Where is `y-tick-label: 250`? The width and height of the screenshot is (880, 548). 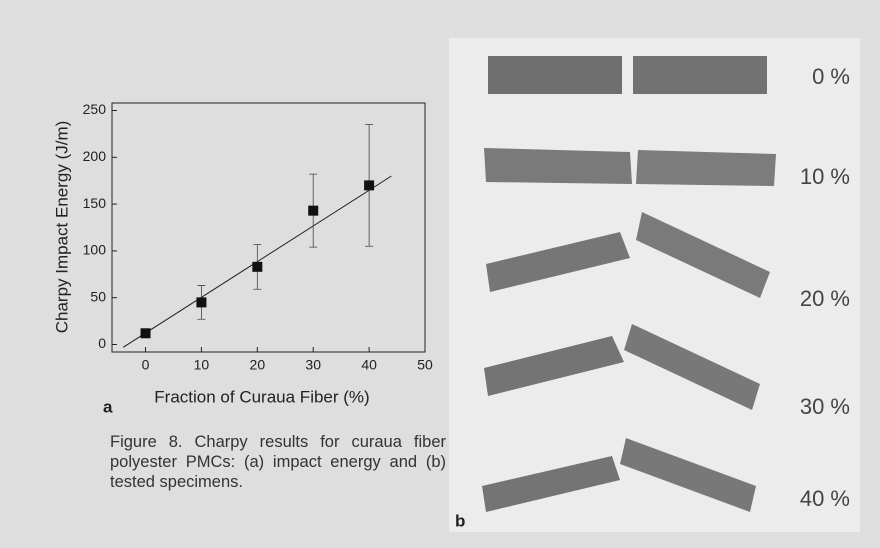
y-tick-label: 250 is located at coordinates (95, 109).